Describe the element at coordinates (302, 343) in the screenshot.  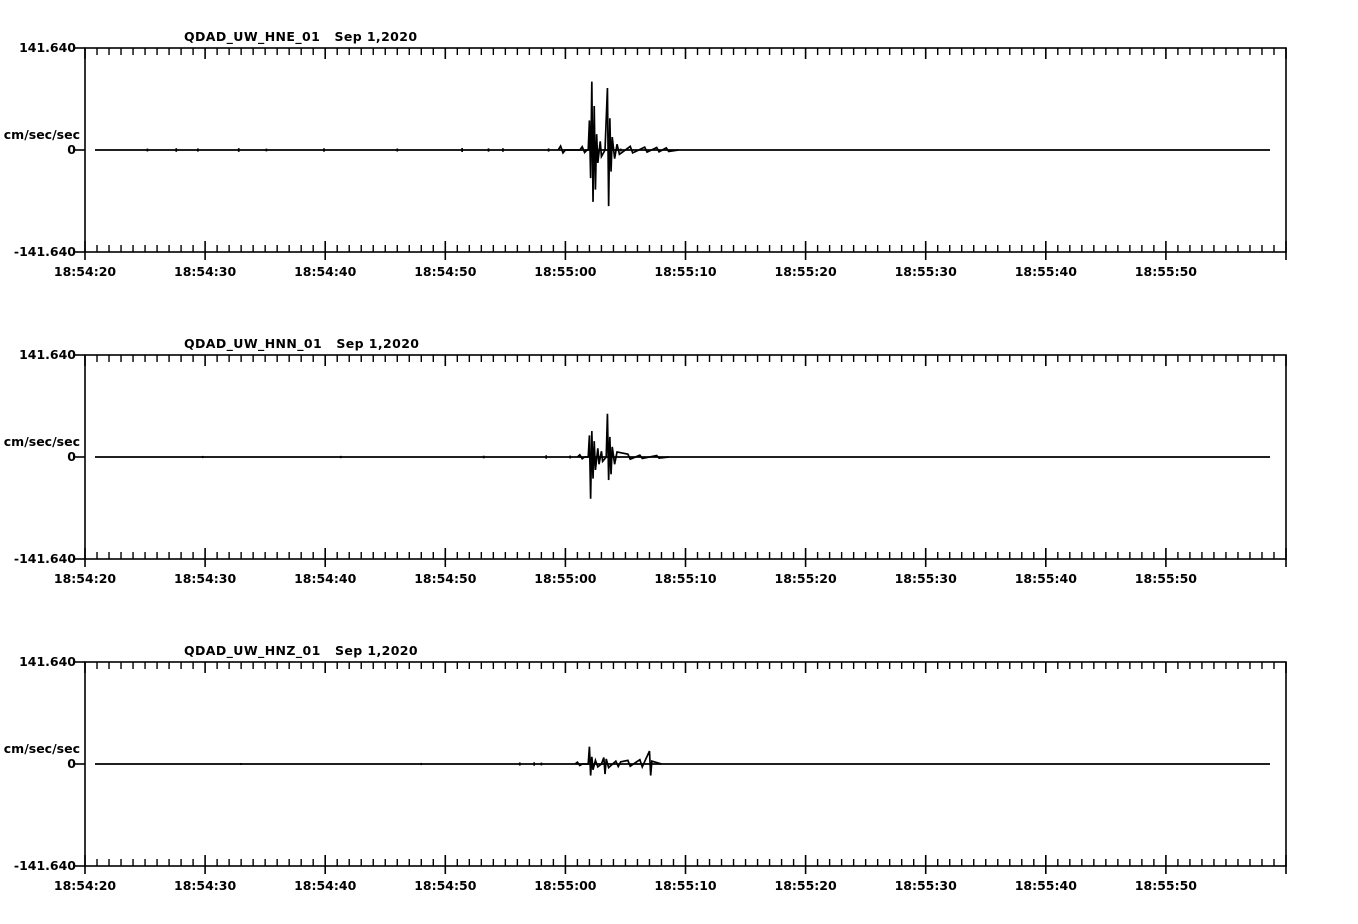
I see `panel-title: QDAD_UW_HNN_01 Sep 1,2020` at that location.